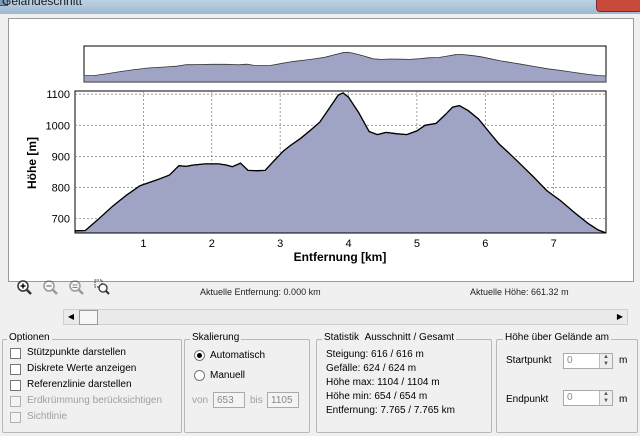 The width and height of the screenshot is (640, 436). What do you see at coordinates (216, 337) in the screenshot?
I see `scaling-group-title: Skalierung` at bounding box center [216, 337].